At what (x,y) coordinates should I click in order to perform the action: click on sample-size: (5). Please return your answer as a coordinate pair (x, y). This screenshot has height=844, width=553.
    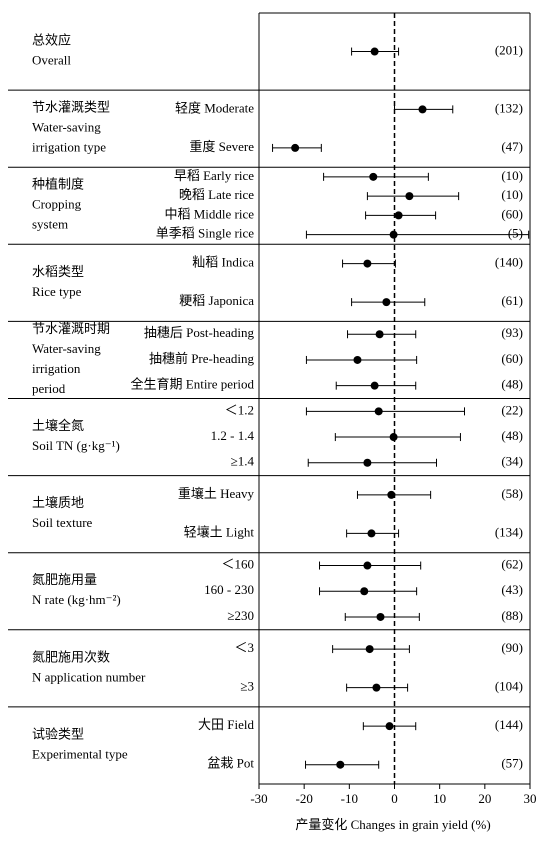
    Looking at the image, I should click on (515, 233).